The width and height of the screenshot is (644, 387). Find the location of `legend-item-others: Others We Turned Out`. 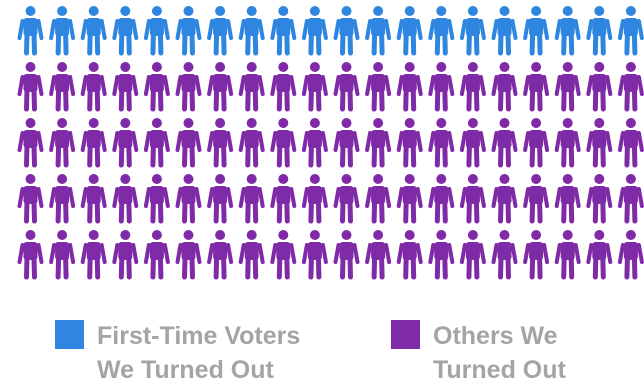

legend-item-others: Others We Turned Out is located at coordinates (478, 353).